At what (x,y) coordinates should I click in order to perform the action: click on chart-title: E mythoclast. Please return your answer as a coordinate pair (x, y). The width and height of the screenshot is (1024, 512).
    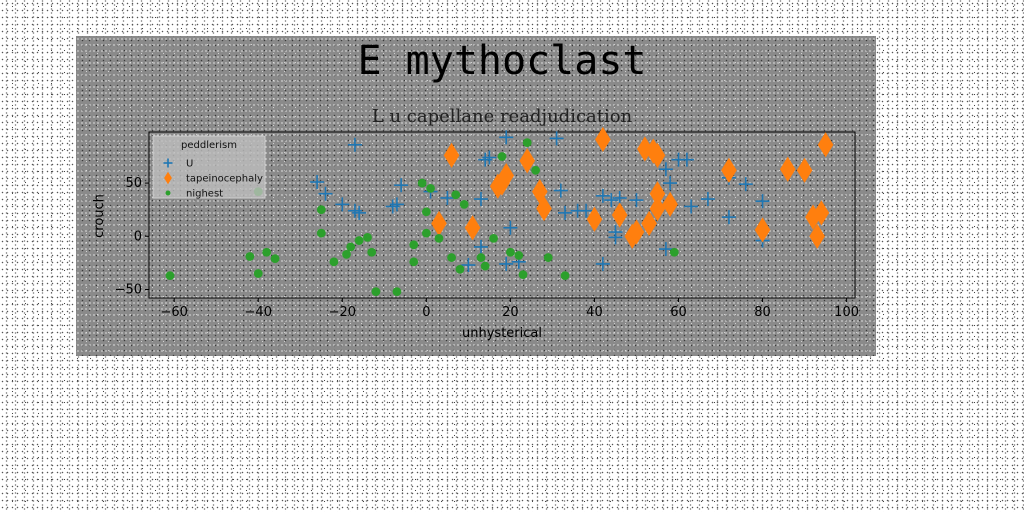
    Looking at the image, I should click on (502, 61).